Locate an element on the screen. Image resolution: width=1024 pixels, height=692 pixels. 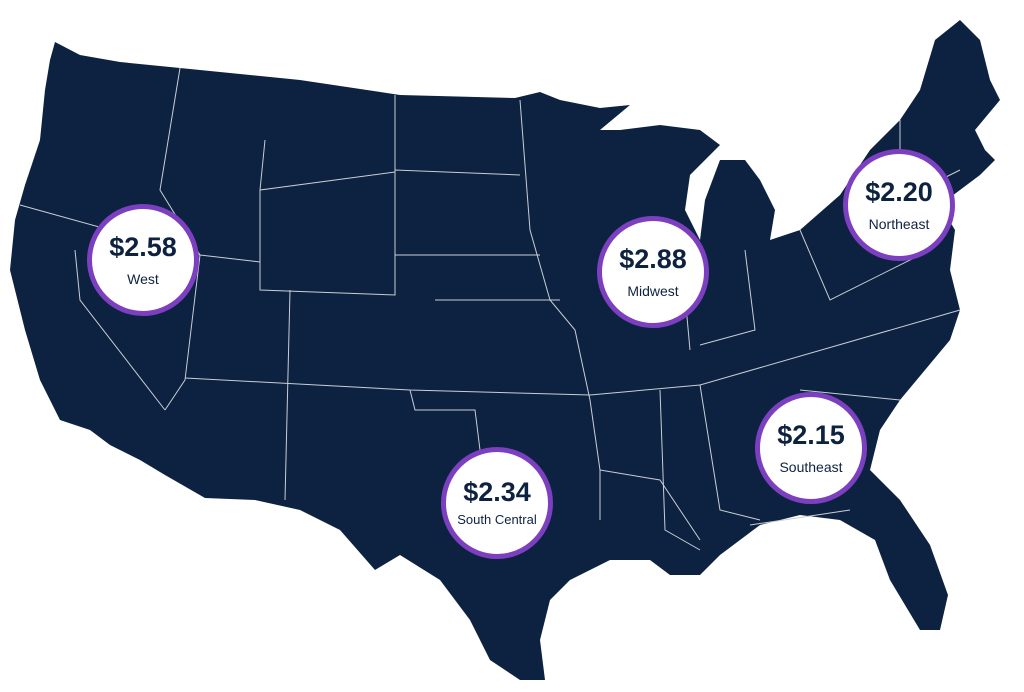
region-bubble-southeast: $2.15 Southeast is located at coordinates (811, 448).